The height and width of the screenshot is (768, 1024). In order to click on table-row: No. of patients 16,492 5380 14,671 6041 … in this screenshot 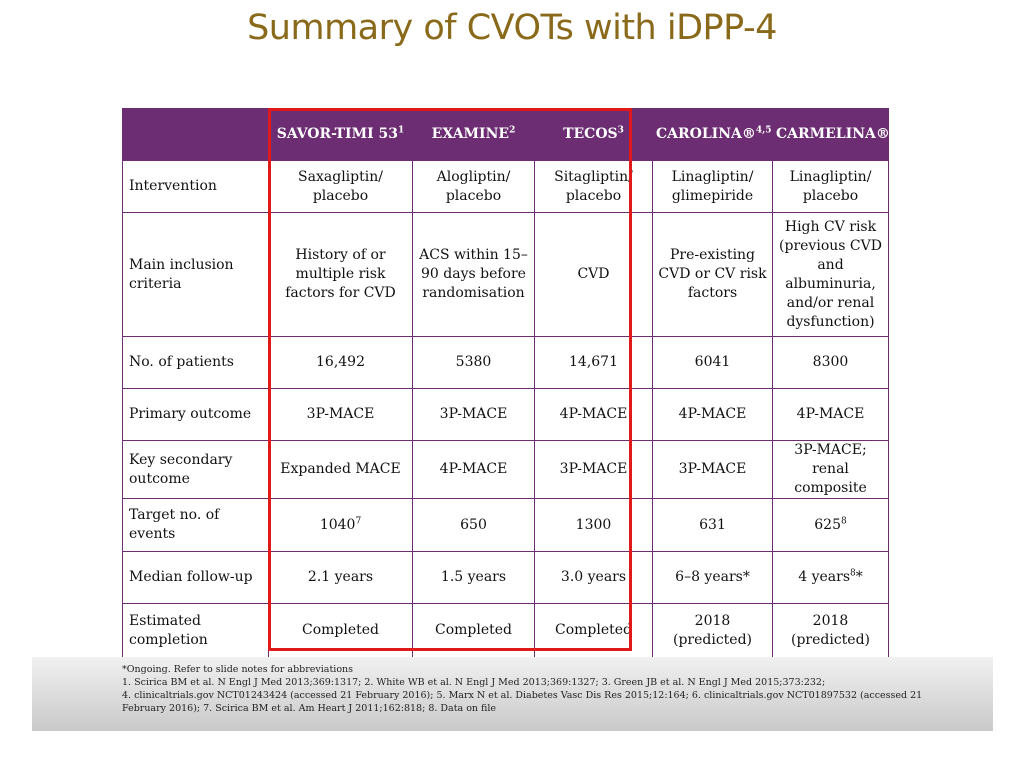, I will do `click(505, 362)`.